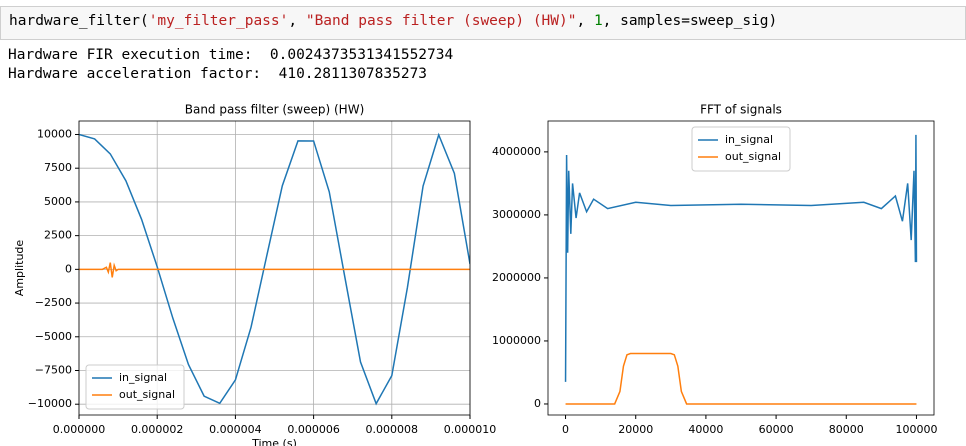 The image size is (966, 446). I want to click on y-tick-label: 3000000, so click(516, 214).